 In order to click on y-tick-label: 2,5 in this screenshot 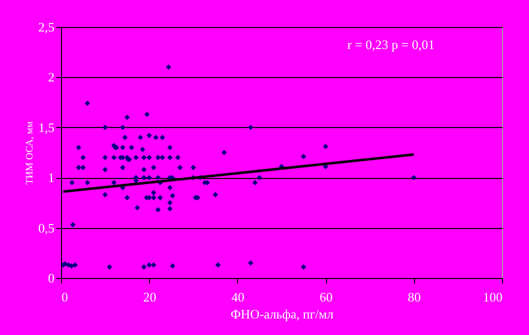, I will do `click(46, 27)`.